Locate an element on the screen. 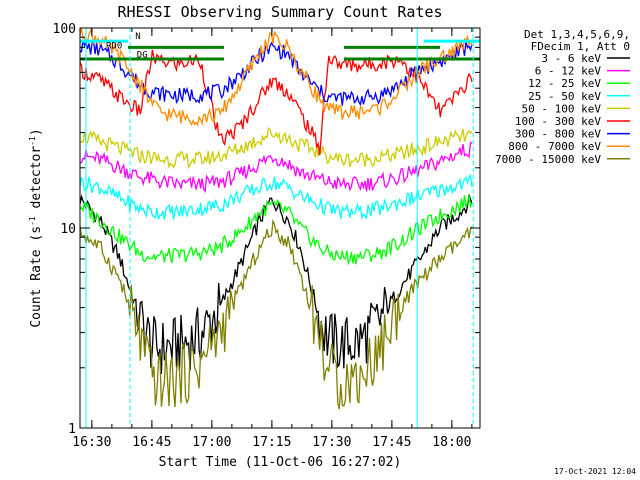  legend-entry-label: 300 - 800 keV is located at coordinates (558, 134).